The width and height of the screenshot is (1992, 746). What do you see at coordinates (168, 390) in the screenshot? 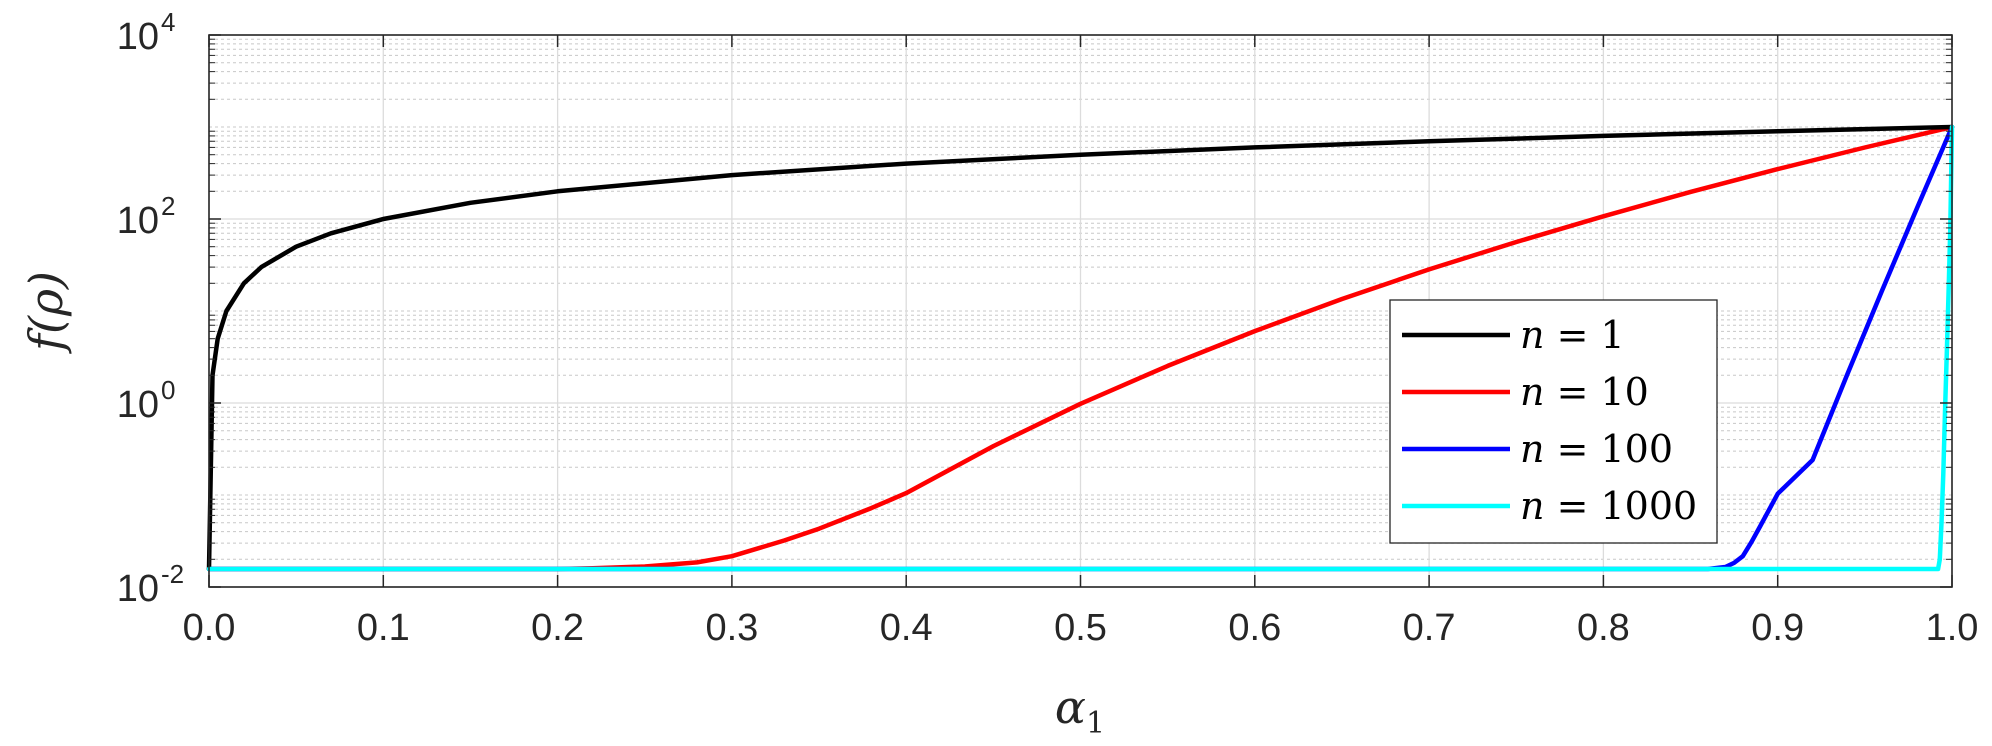
I see `y-tick-exponent: 0` at bounding box center [168, 390].